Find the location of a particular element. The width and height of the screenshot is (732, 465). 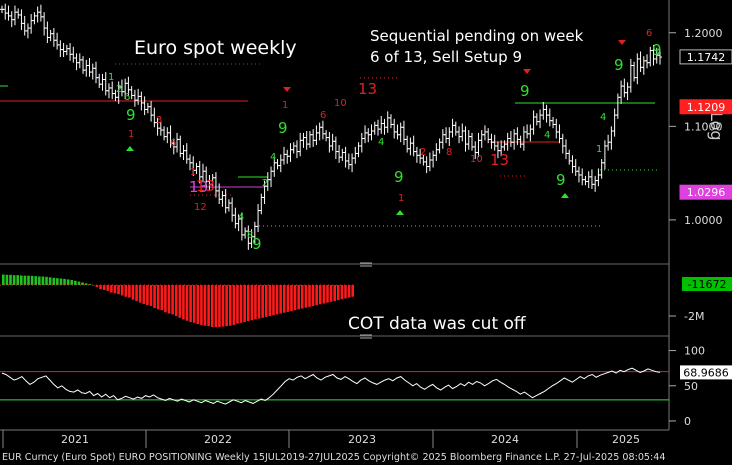

price-badge: 1.0296 is located at coordinates (705, 192).